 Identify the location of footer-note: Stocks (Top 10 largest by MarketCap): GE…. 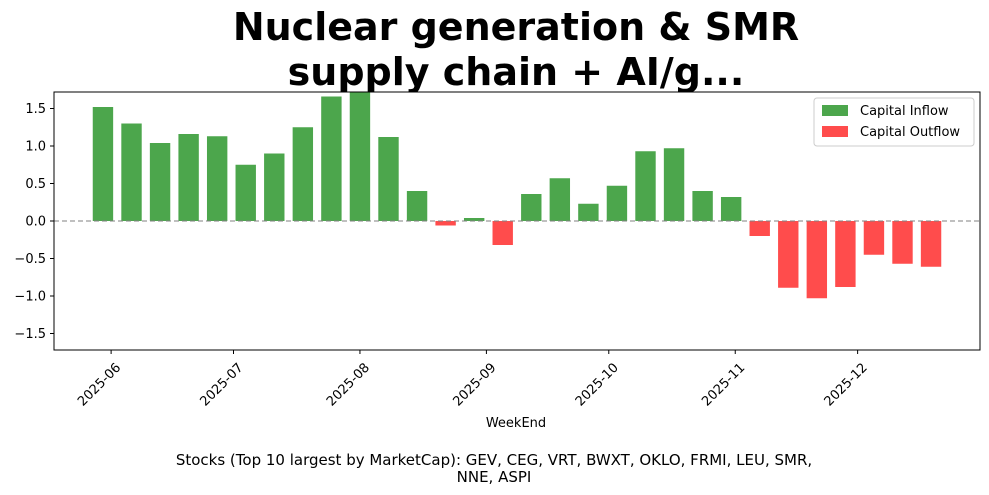
(494, 468).